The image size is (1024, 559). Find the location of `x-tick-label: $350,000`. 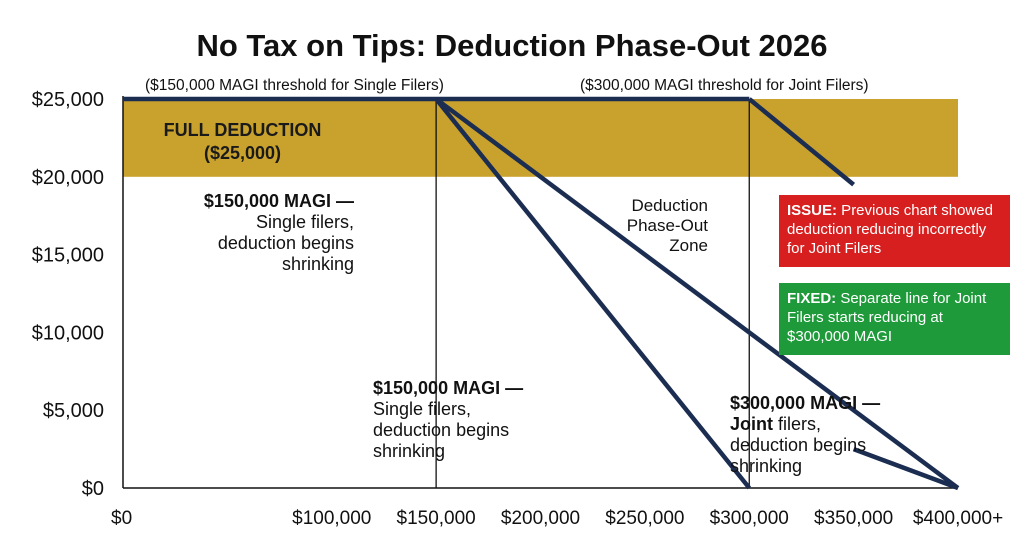

x-tick-label: $350,000 is located at coordinates (853, 518).